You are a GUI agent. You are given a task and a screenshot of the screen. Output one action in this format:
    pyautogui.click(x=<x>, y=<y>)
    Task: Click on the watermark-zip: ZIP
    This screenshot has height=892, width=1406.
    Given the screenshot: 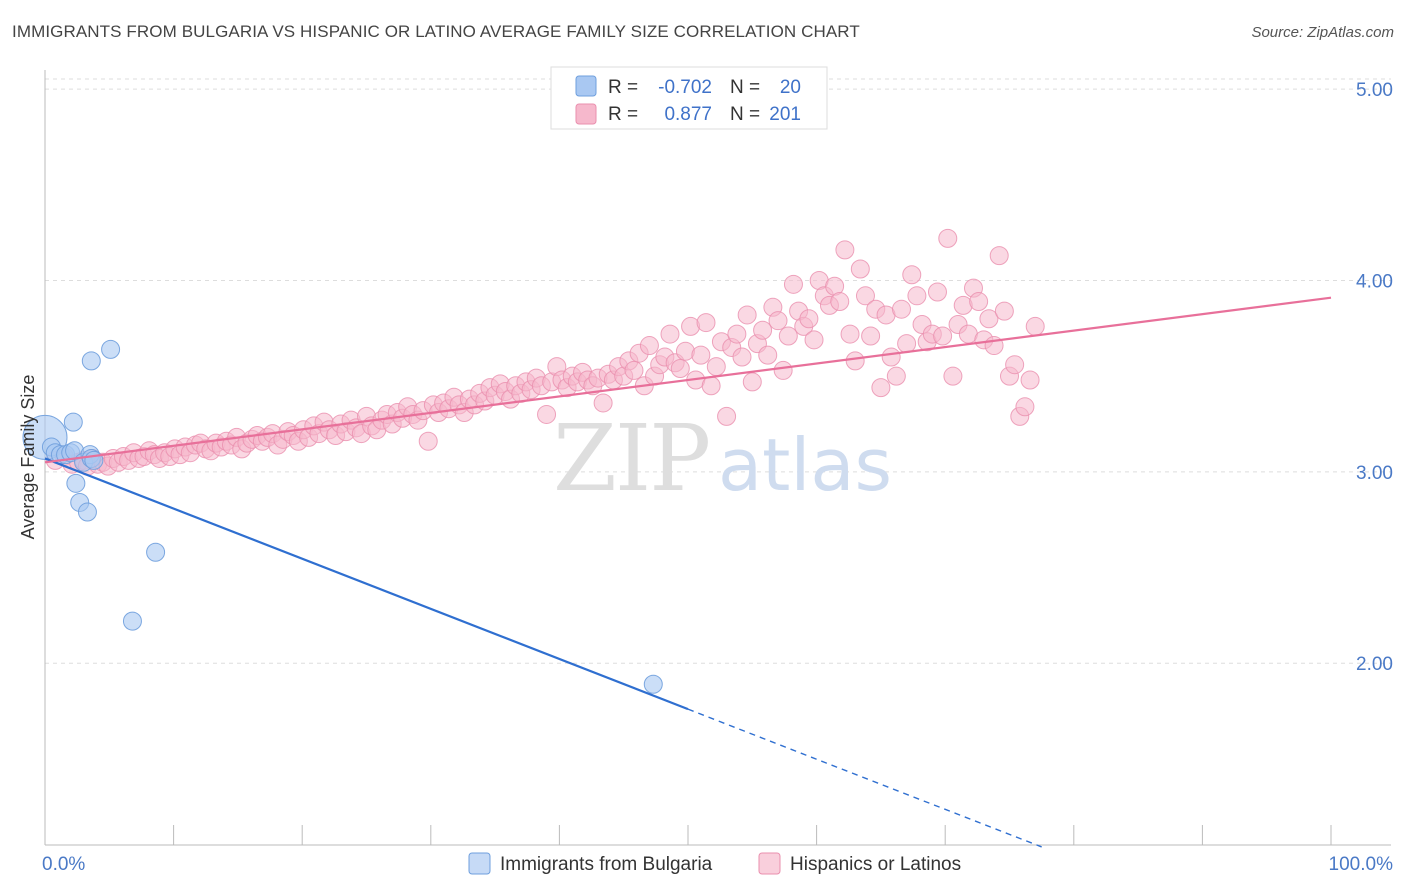 What is the action you would take?
    pyautogui.click(x=631, y=458)
    